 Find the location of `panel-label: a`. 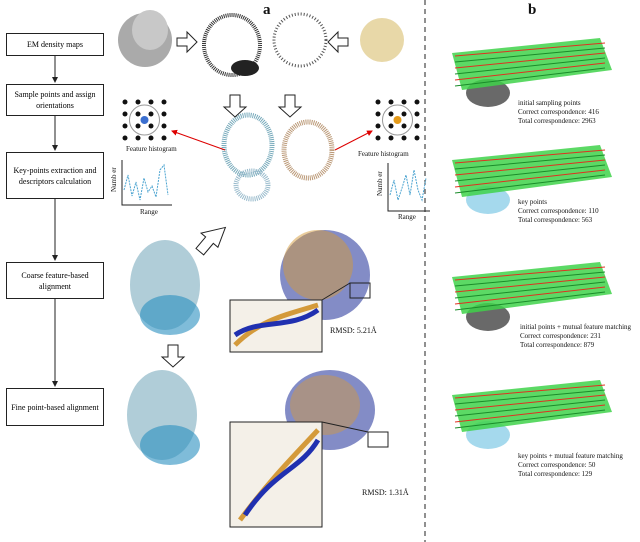

panel-label: a is located at coordinates (267, 10).